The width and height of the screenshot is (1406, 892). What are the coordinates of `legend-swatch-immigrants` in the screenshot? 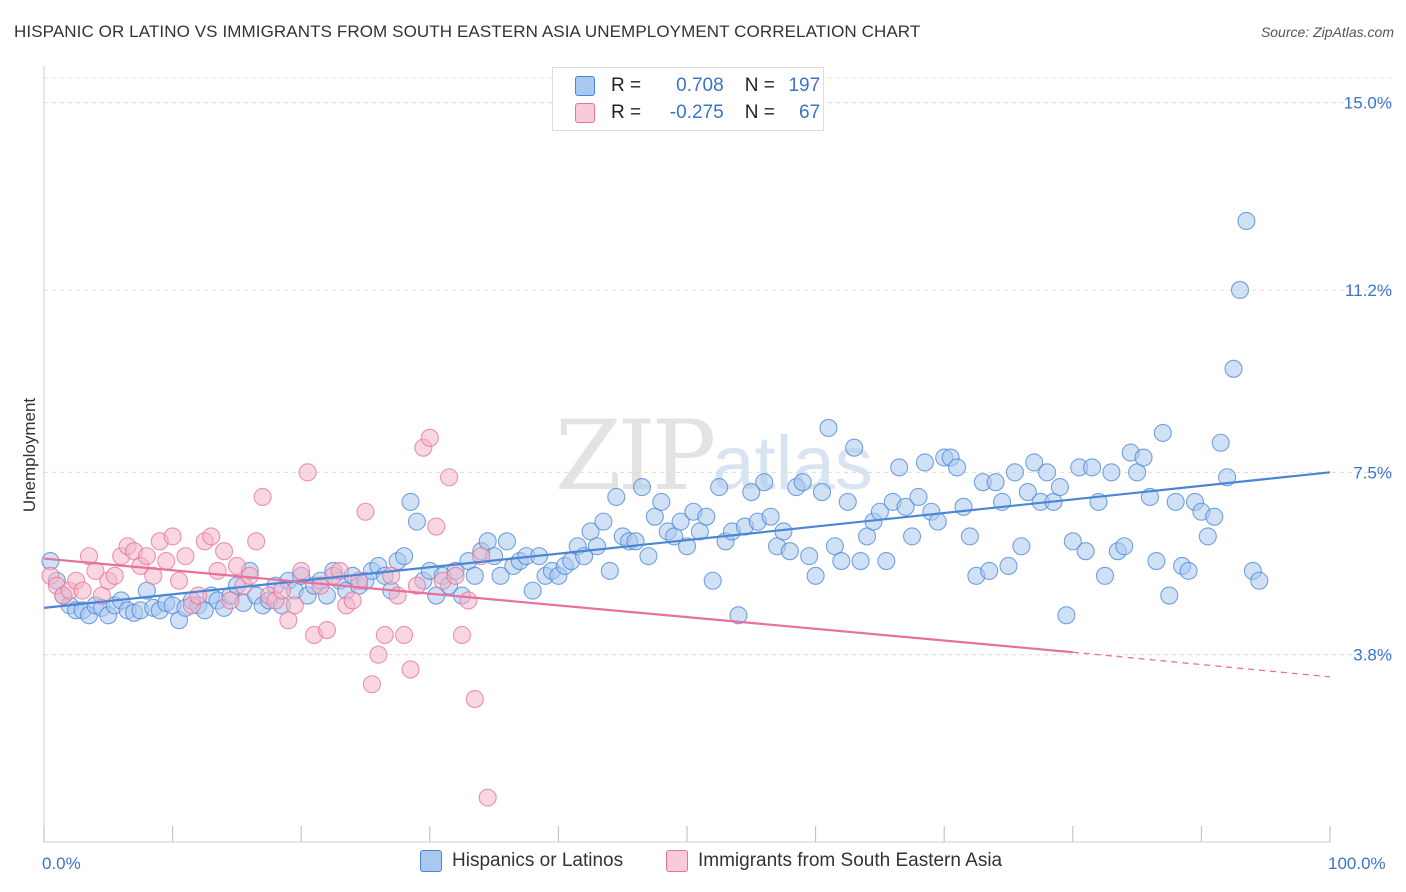 It's located at (585, 113).